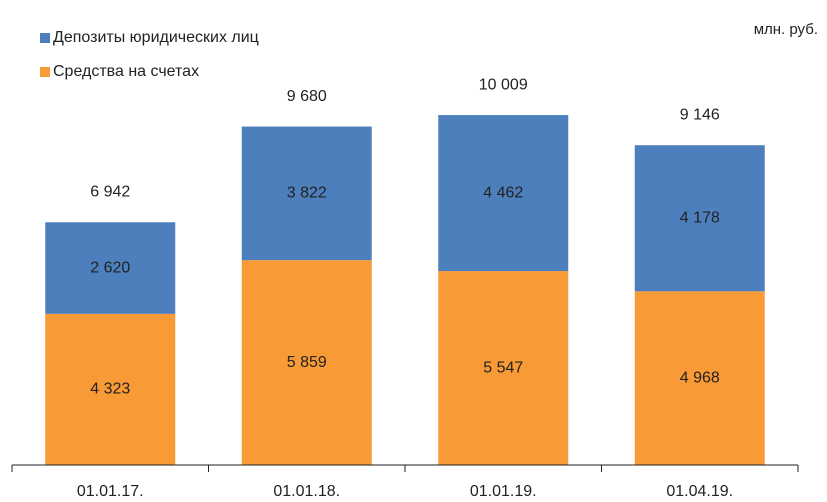 The image size is (827, 502). I want to click on value-label: 2 620, so click(110, 267).